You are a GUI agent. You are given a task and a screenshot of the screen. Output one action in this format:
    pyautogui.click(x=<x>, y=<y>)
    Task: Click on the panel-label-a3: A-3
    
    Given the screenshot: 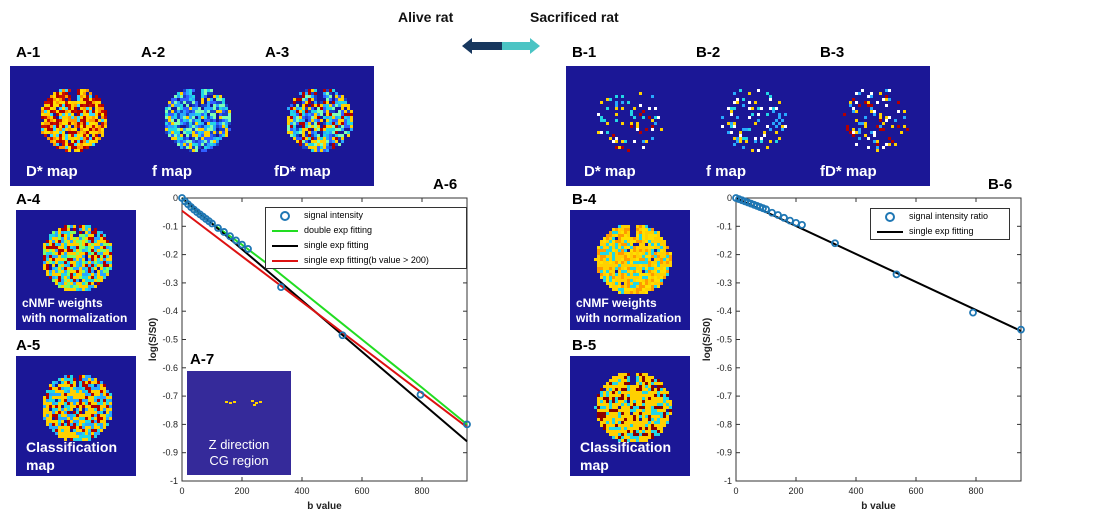 What is the action you would take?
    pyautogui.click(x=277, y=52)
    